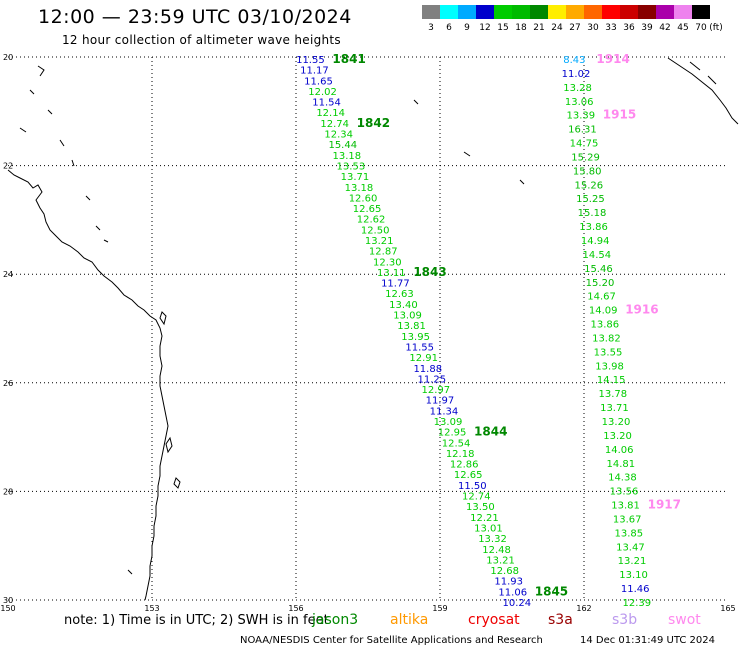  Describe the element at coordinates (551, 591) in the screenshot. I see `pass-time-label: 1845` at that location.